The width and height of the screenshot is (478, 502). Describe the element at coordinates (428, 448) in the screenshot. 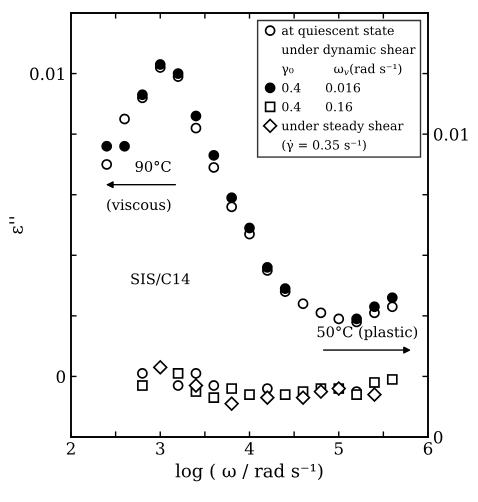

I see `x-tick-label: 6` at that location.